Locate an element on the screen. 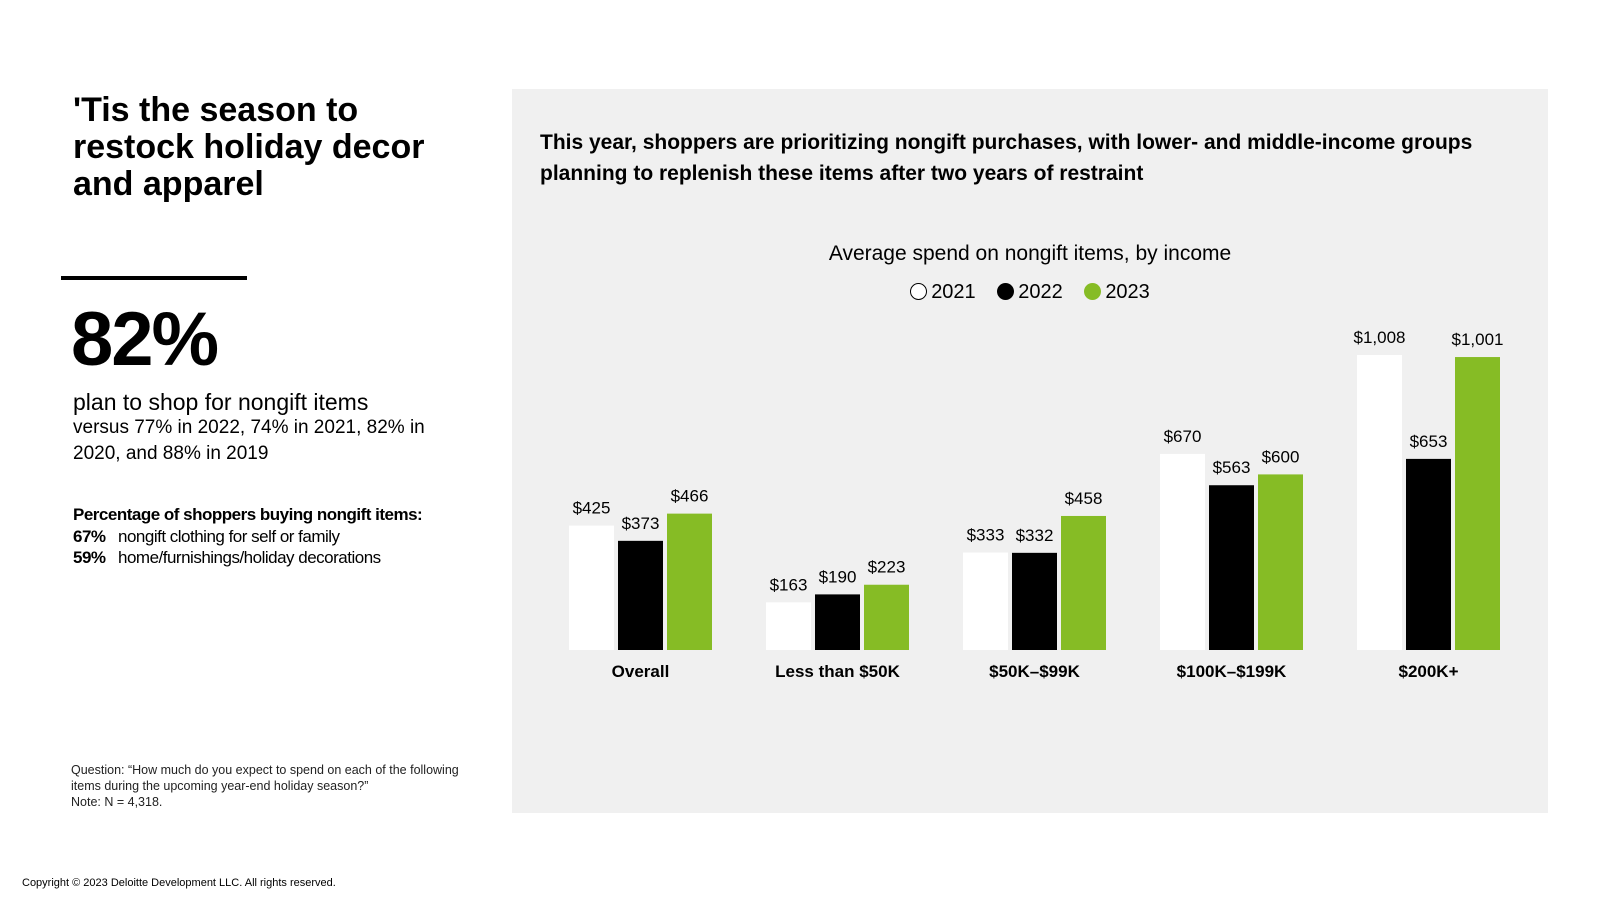  bar-less-than-50k-2022 is located at coordinates (837, 622).